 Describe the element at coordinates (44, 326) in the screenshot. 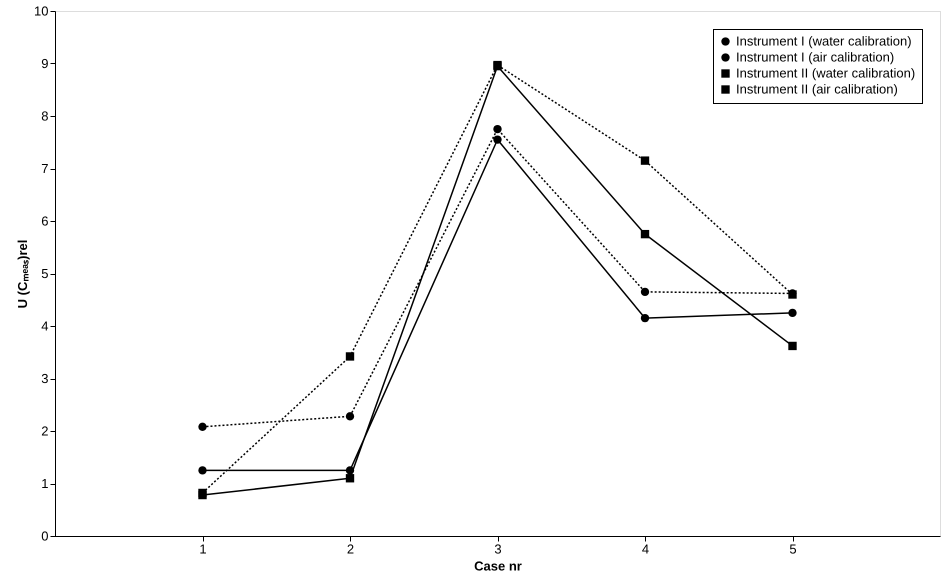

I see `y-tick-label: 4` at that location.